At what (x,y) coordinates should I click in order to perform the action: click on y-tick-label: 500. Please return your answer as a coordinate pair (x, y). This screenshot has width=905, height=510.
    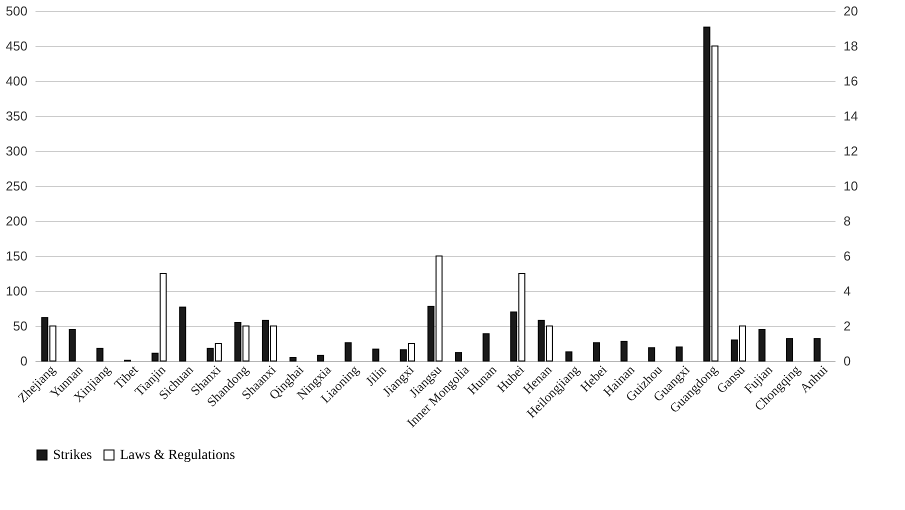
    Looking at the image, I should click on (17, 11).